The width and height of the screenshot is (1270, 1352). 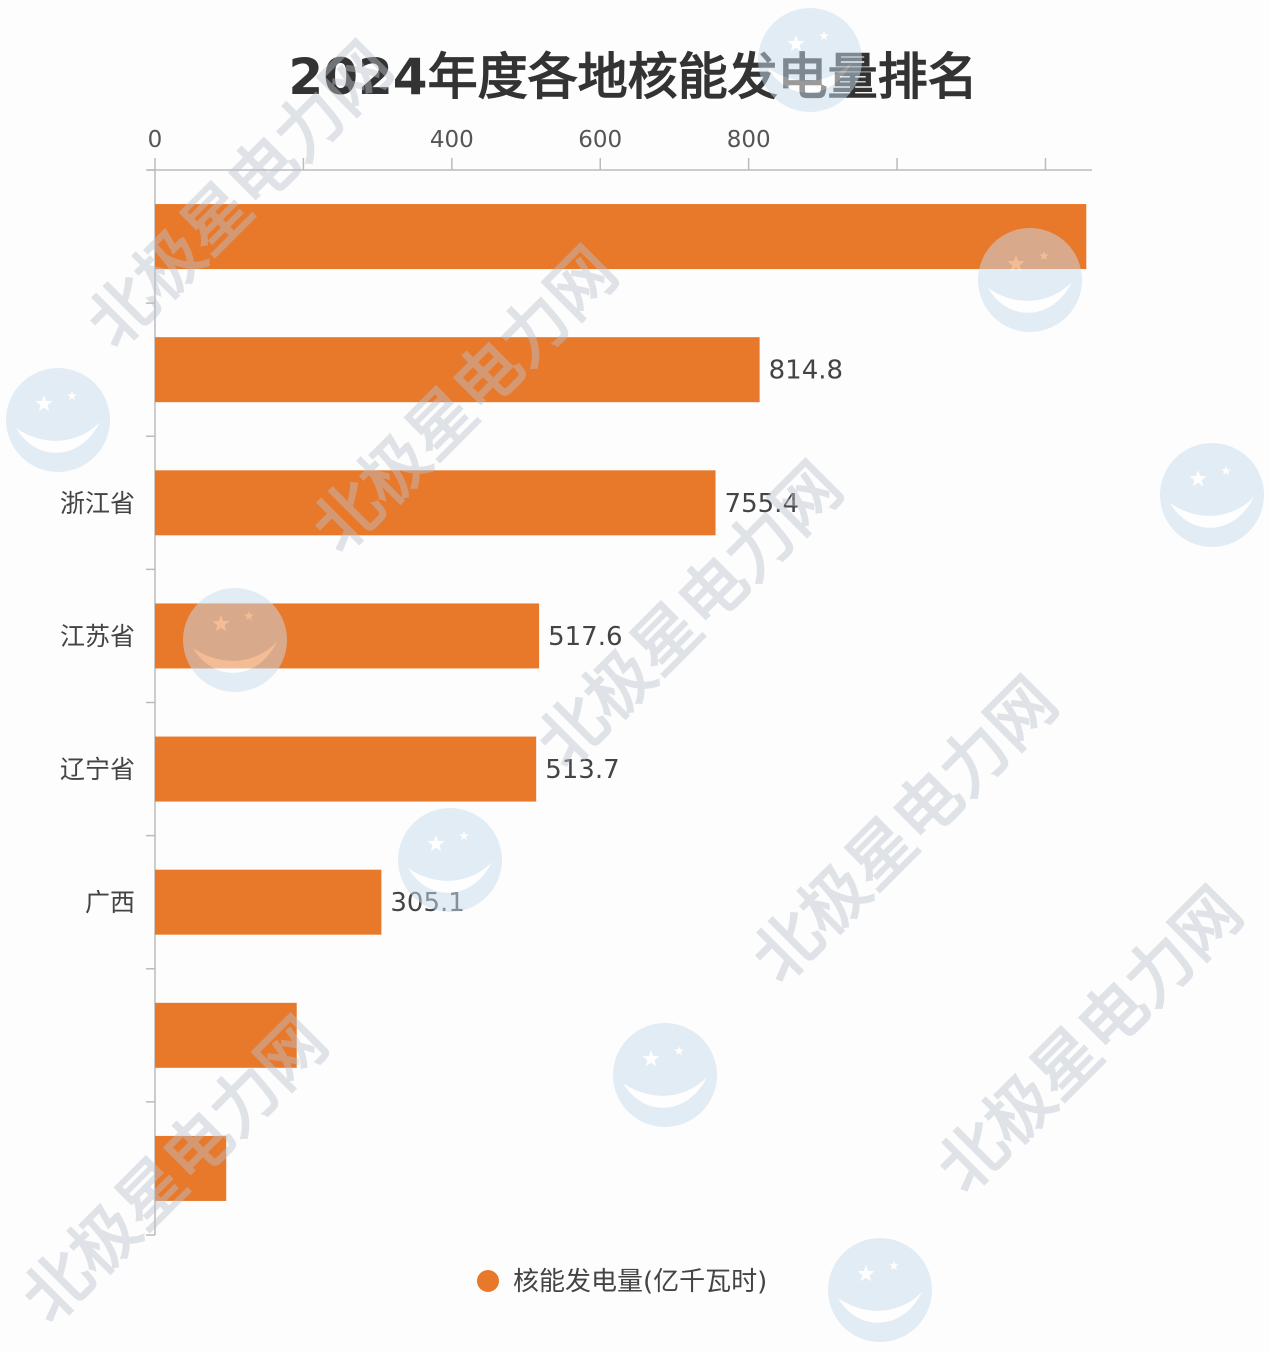 What do you see at coordinates (582, 770) in the screenshot?
I see `data-label-5: 513.7` at bounding box center [582, 770].